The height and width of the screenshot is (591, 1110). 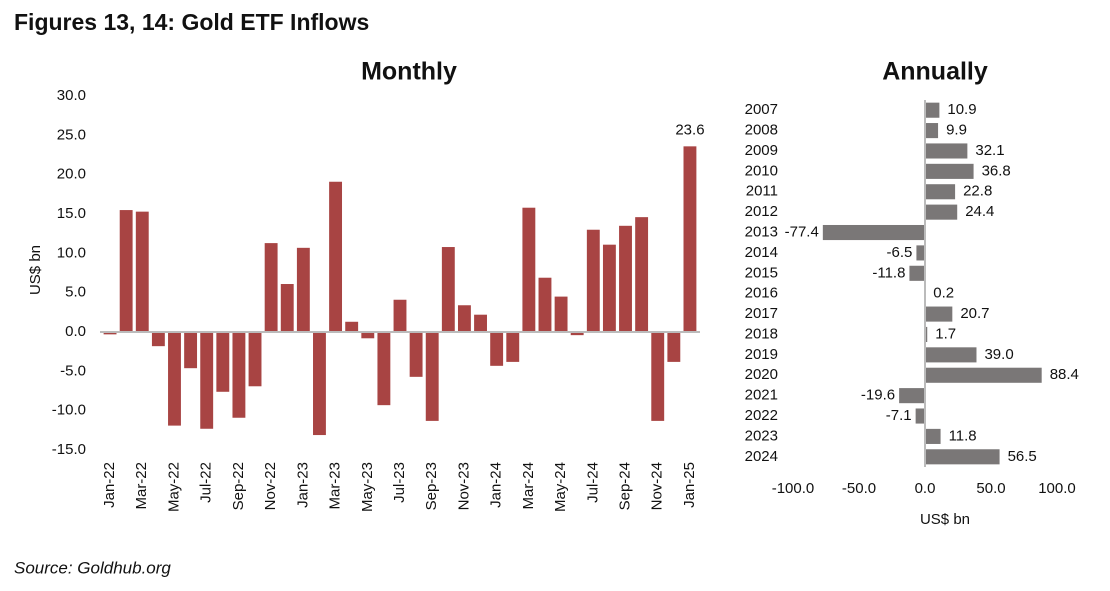 I want to click on y-tick-label: -15.0, so click(x=69, y=449).